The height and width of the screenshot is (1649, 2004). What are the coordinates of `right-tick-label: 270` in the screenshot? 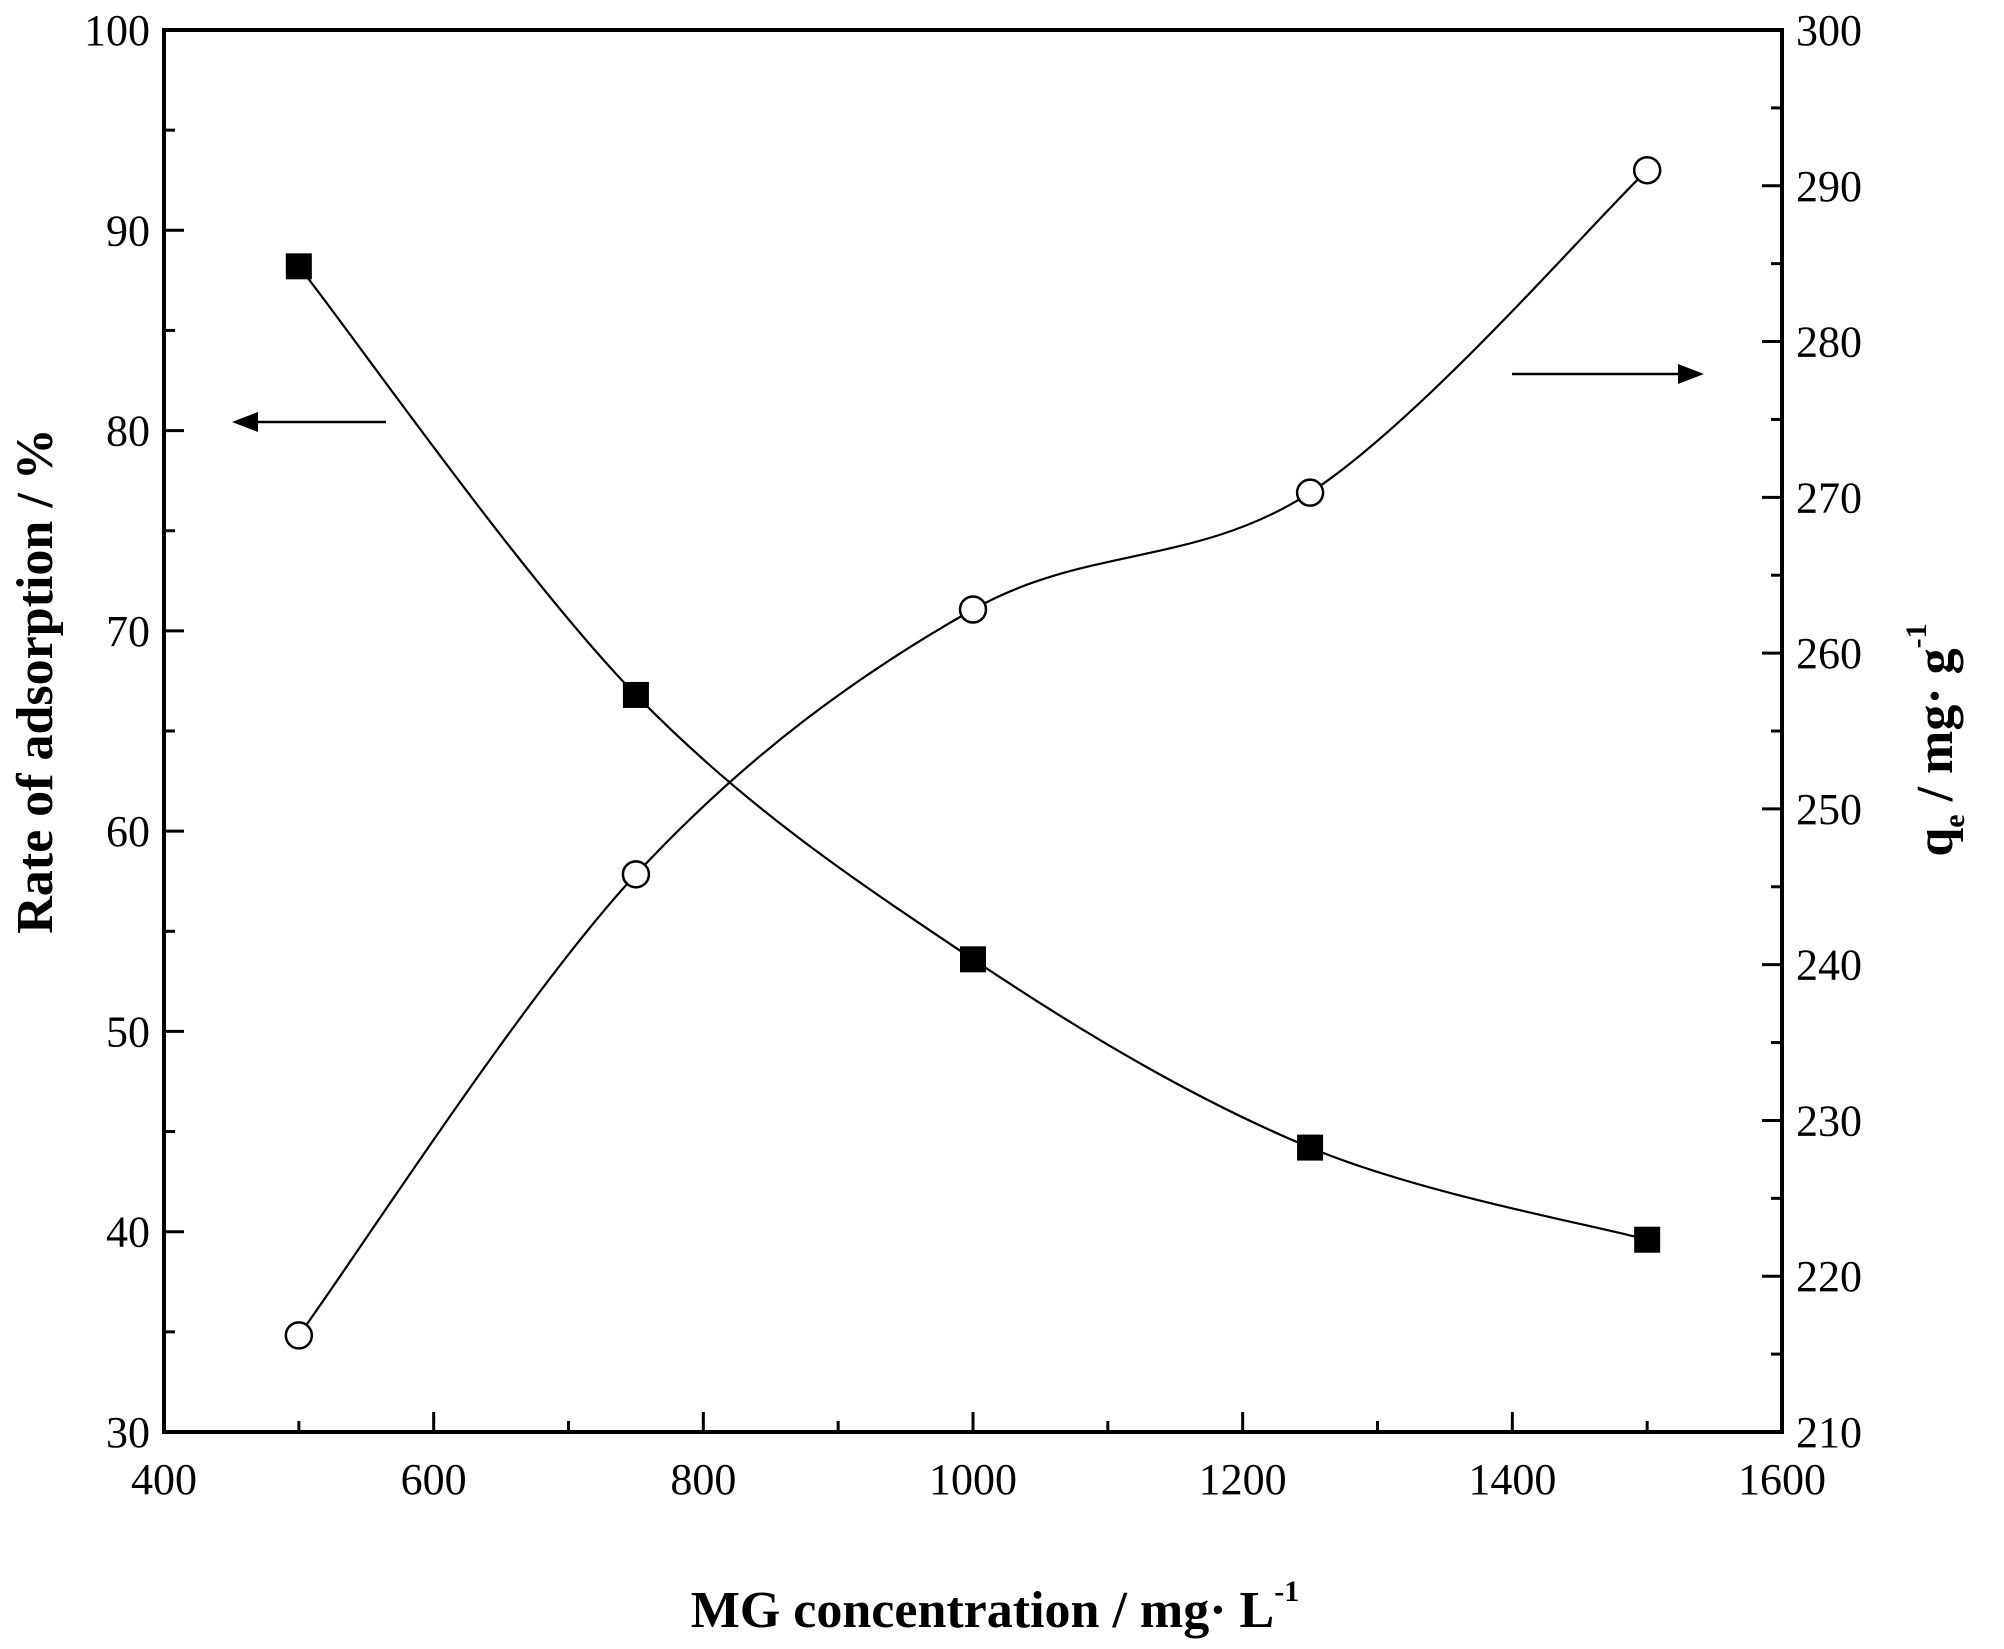 It's located at (1829, 497).